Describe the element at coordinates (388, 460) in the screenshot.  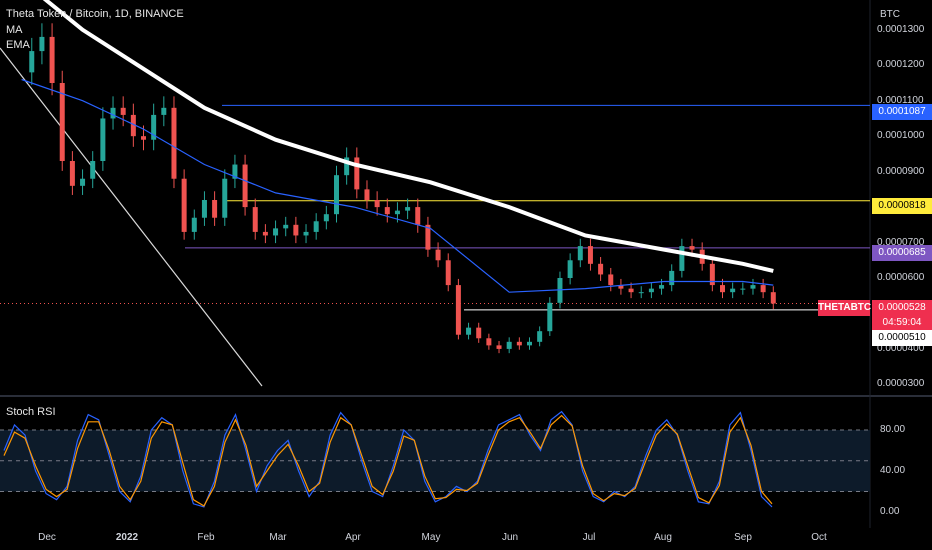
I see `stoch-d-line` at that location.